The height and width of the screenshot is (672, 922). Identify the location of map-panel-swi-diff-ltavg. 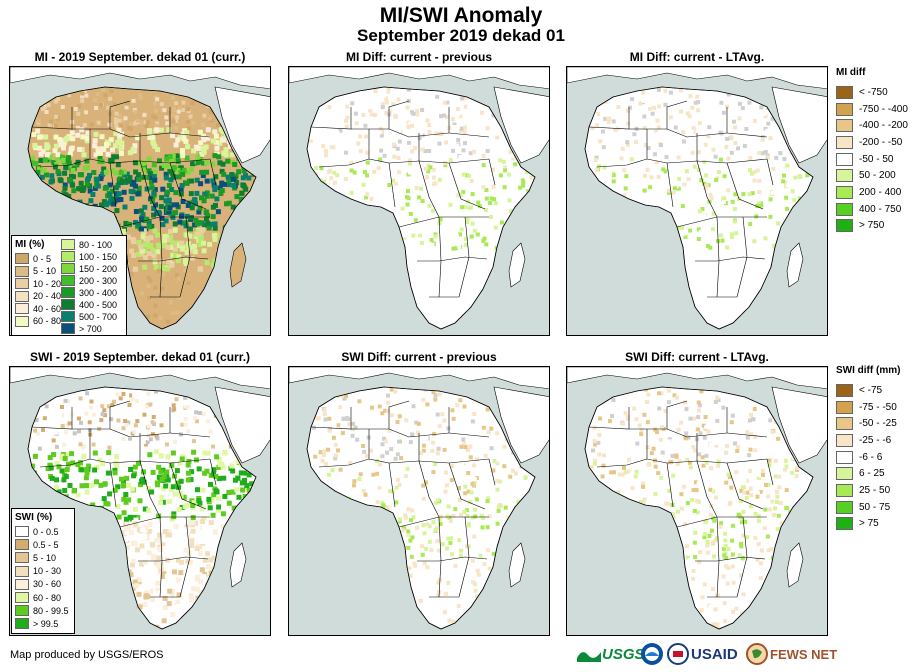
(697, 501).